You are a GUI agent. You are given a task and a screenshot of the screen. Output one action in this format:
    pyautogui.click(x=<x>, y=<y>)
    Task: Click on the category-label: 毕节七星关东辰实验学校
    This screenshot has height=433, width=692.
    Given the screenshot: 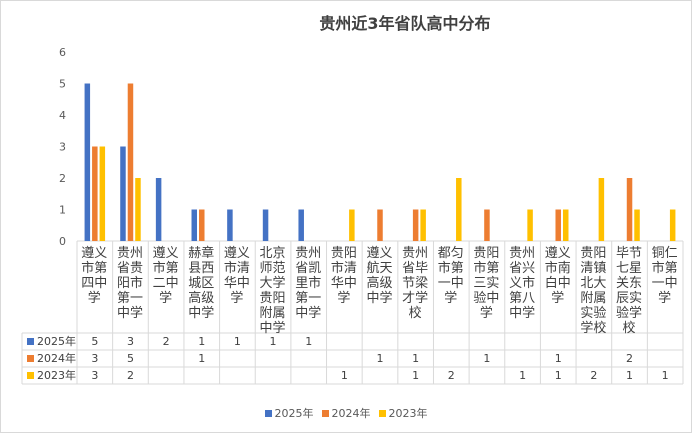 What is the action you would take?
    pyautogui.click(x=629, y=291)
    